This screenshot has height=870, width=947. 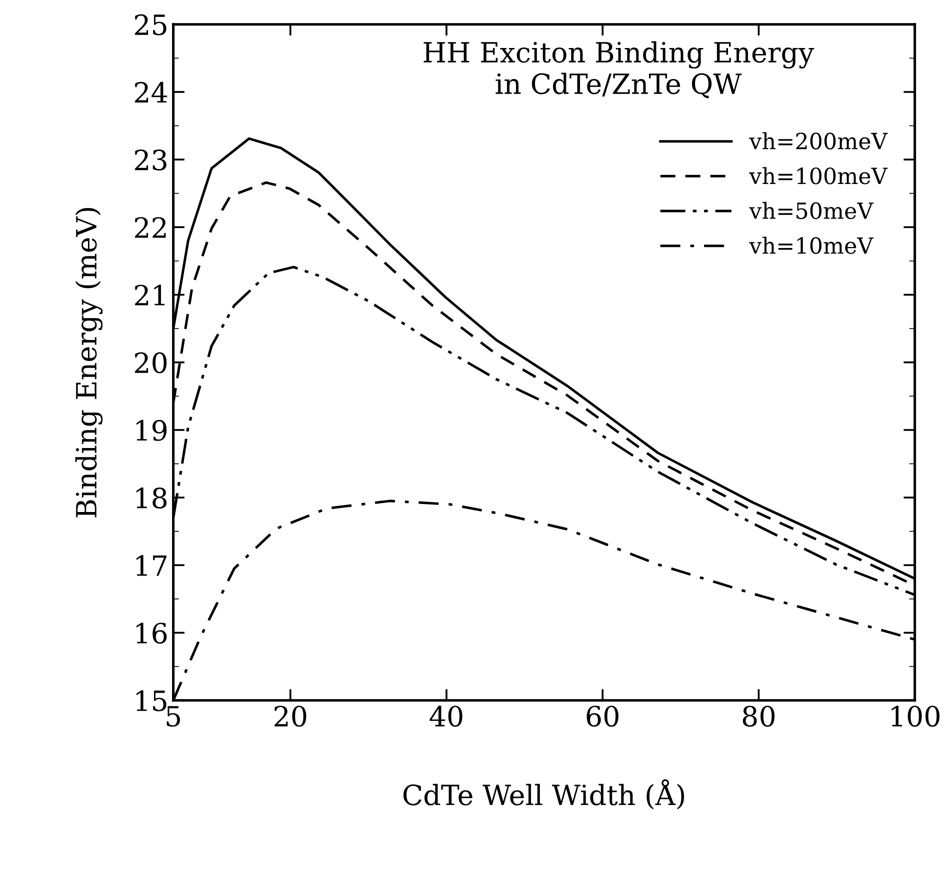 What do you see at coordinates (811, 211) in the screenshot?
I see `legend-label: vh=50meV` at bounding box center [811, 211].